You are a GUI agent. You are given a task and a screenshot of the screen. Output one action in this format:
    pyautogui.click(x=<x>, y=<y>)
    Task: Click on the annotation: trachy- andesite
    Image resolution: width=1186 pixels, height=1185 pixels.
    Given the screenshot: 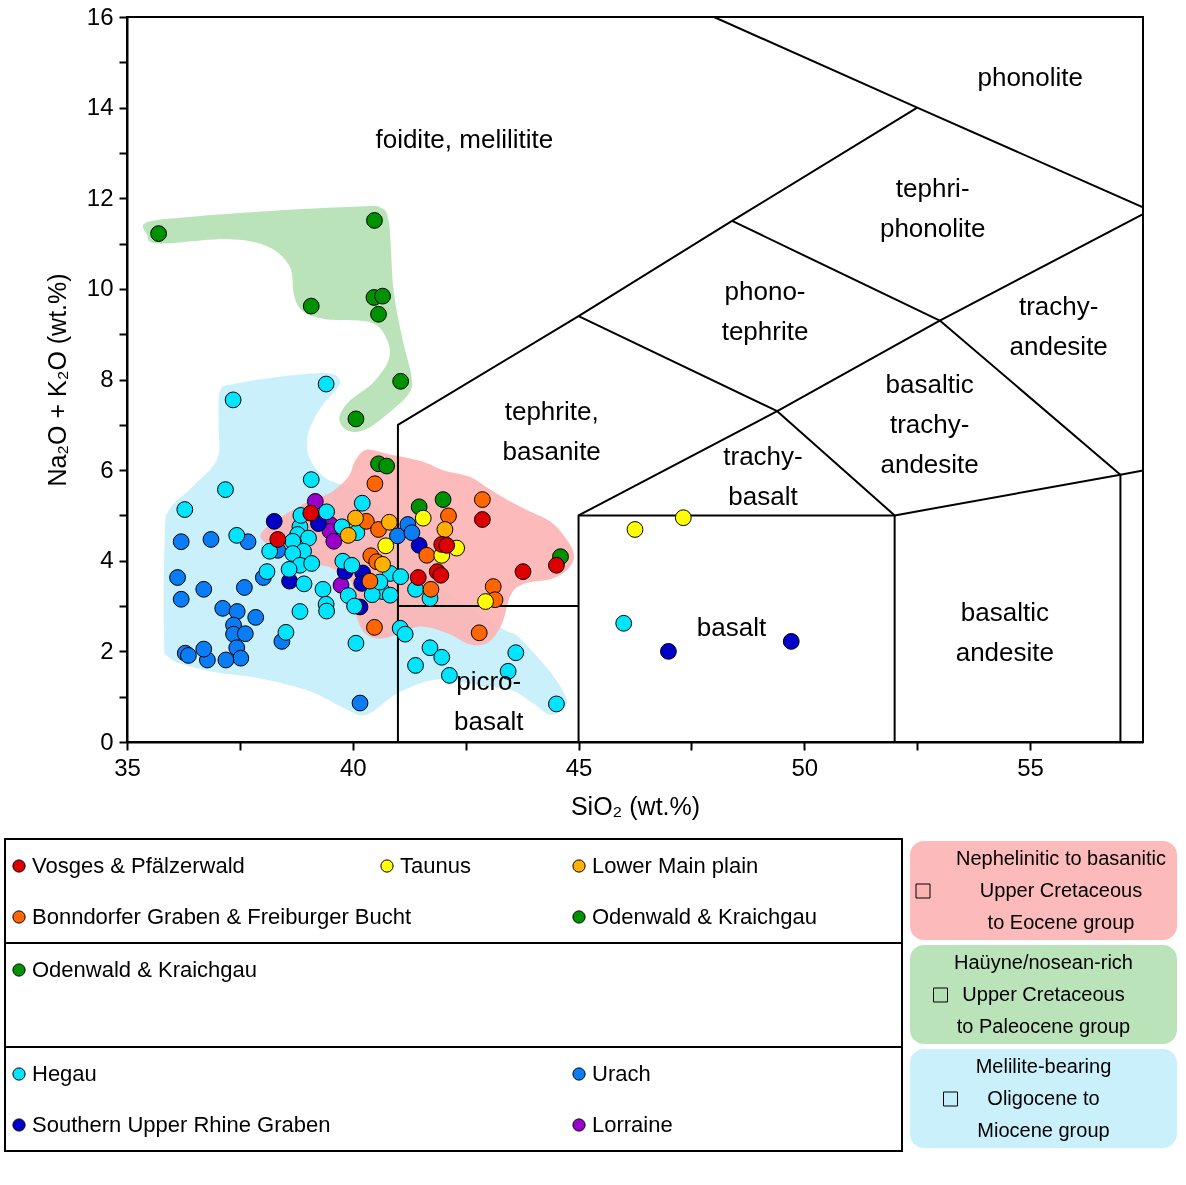 What is the action you would take?
    pyautogui.click(x=1058, y=326)
    